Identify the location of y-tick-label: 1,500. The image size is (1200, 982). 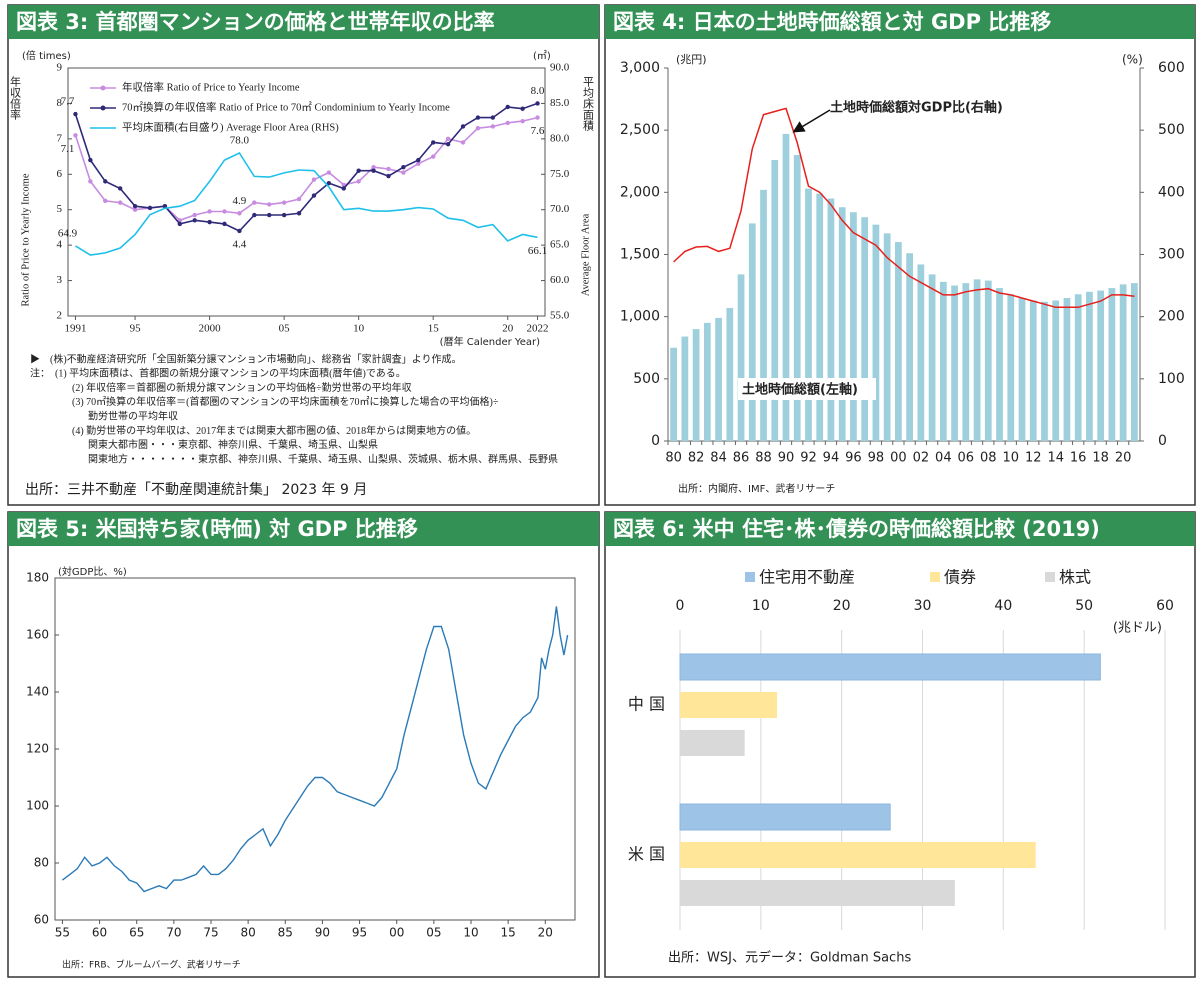
(640, 255).